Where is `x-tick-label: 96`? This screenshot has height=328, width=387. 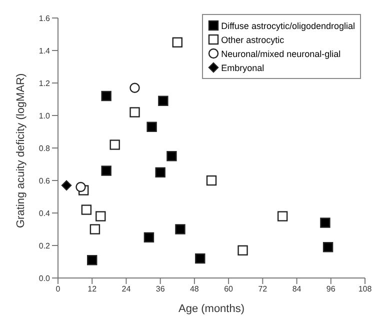
x-tick-label: 96 is located at coordinates (331, 289).